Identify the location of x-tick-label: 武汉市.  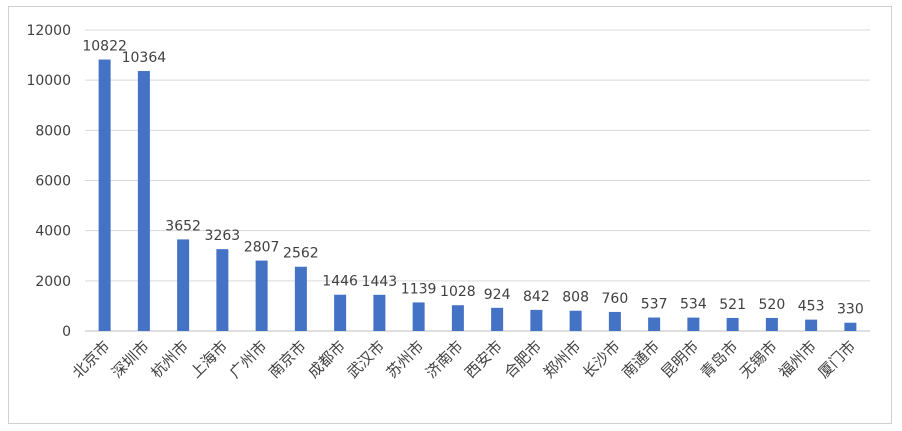
(366, 359).